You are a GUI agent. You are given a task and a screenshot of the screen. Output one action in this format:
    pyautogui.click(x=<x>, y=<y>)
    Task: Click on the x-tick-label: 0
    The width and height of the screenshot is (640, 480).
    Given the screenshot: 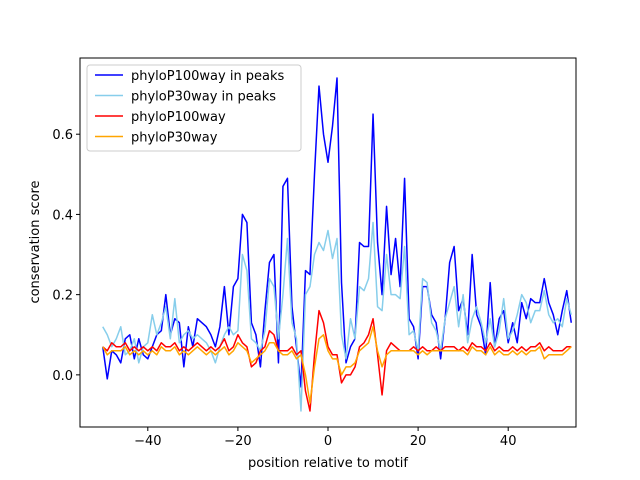 What is the action you would take?
    pyautogui.click(x=328, y=441)
    